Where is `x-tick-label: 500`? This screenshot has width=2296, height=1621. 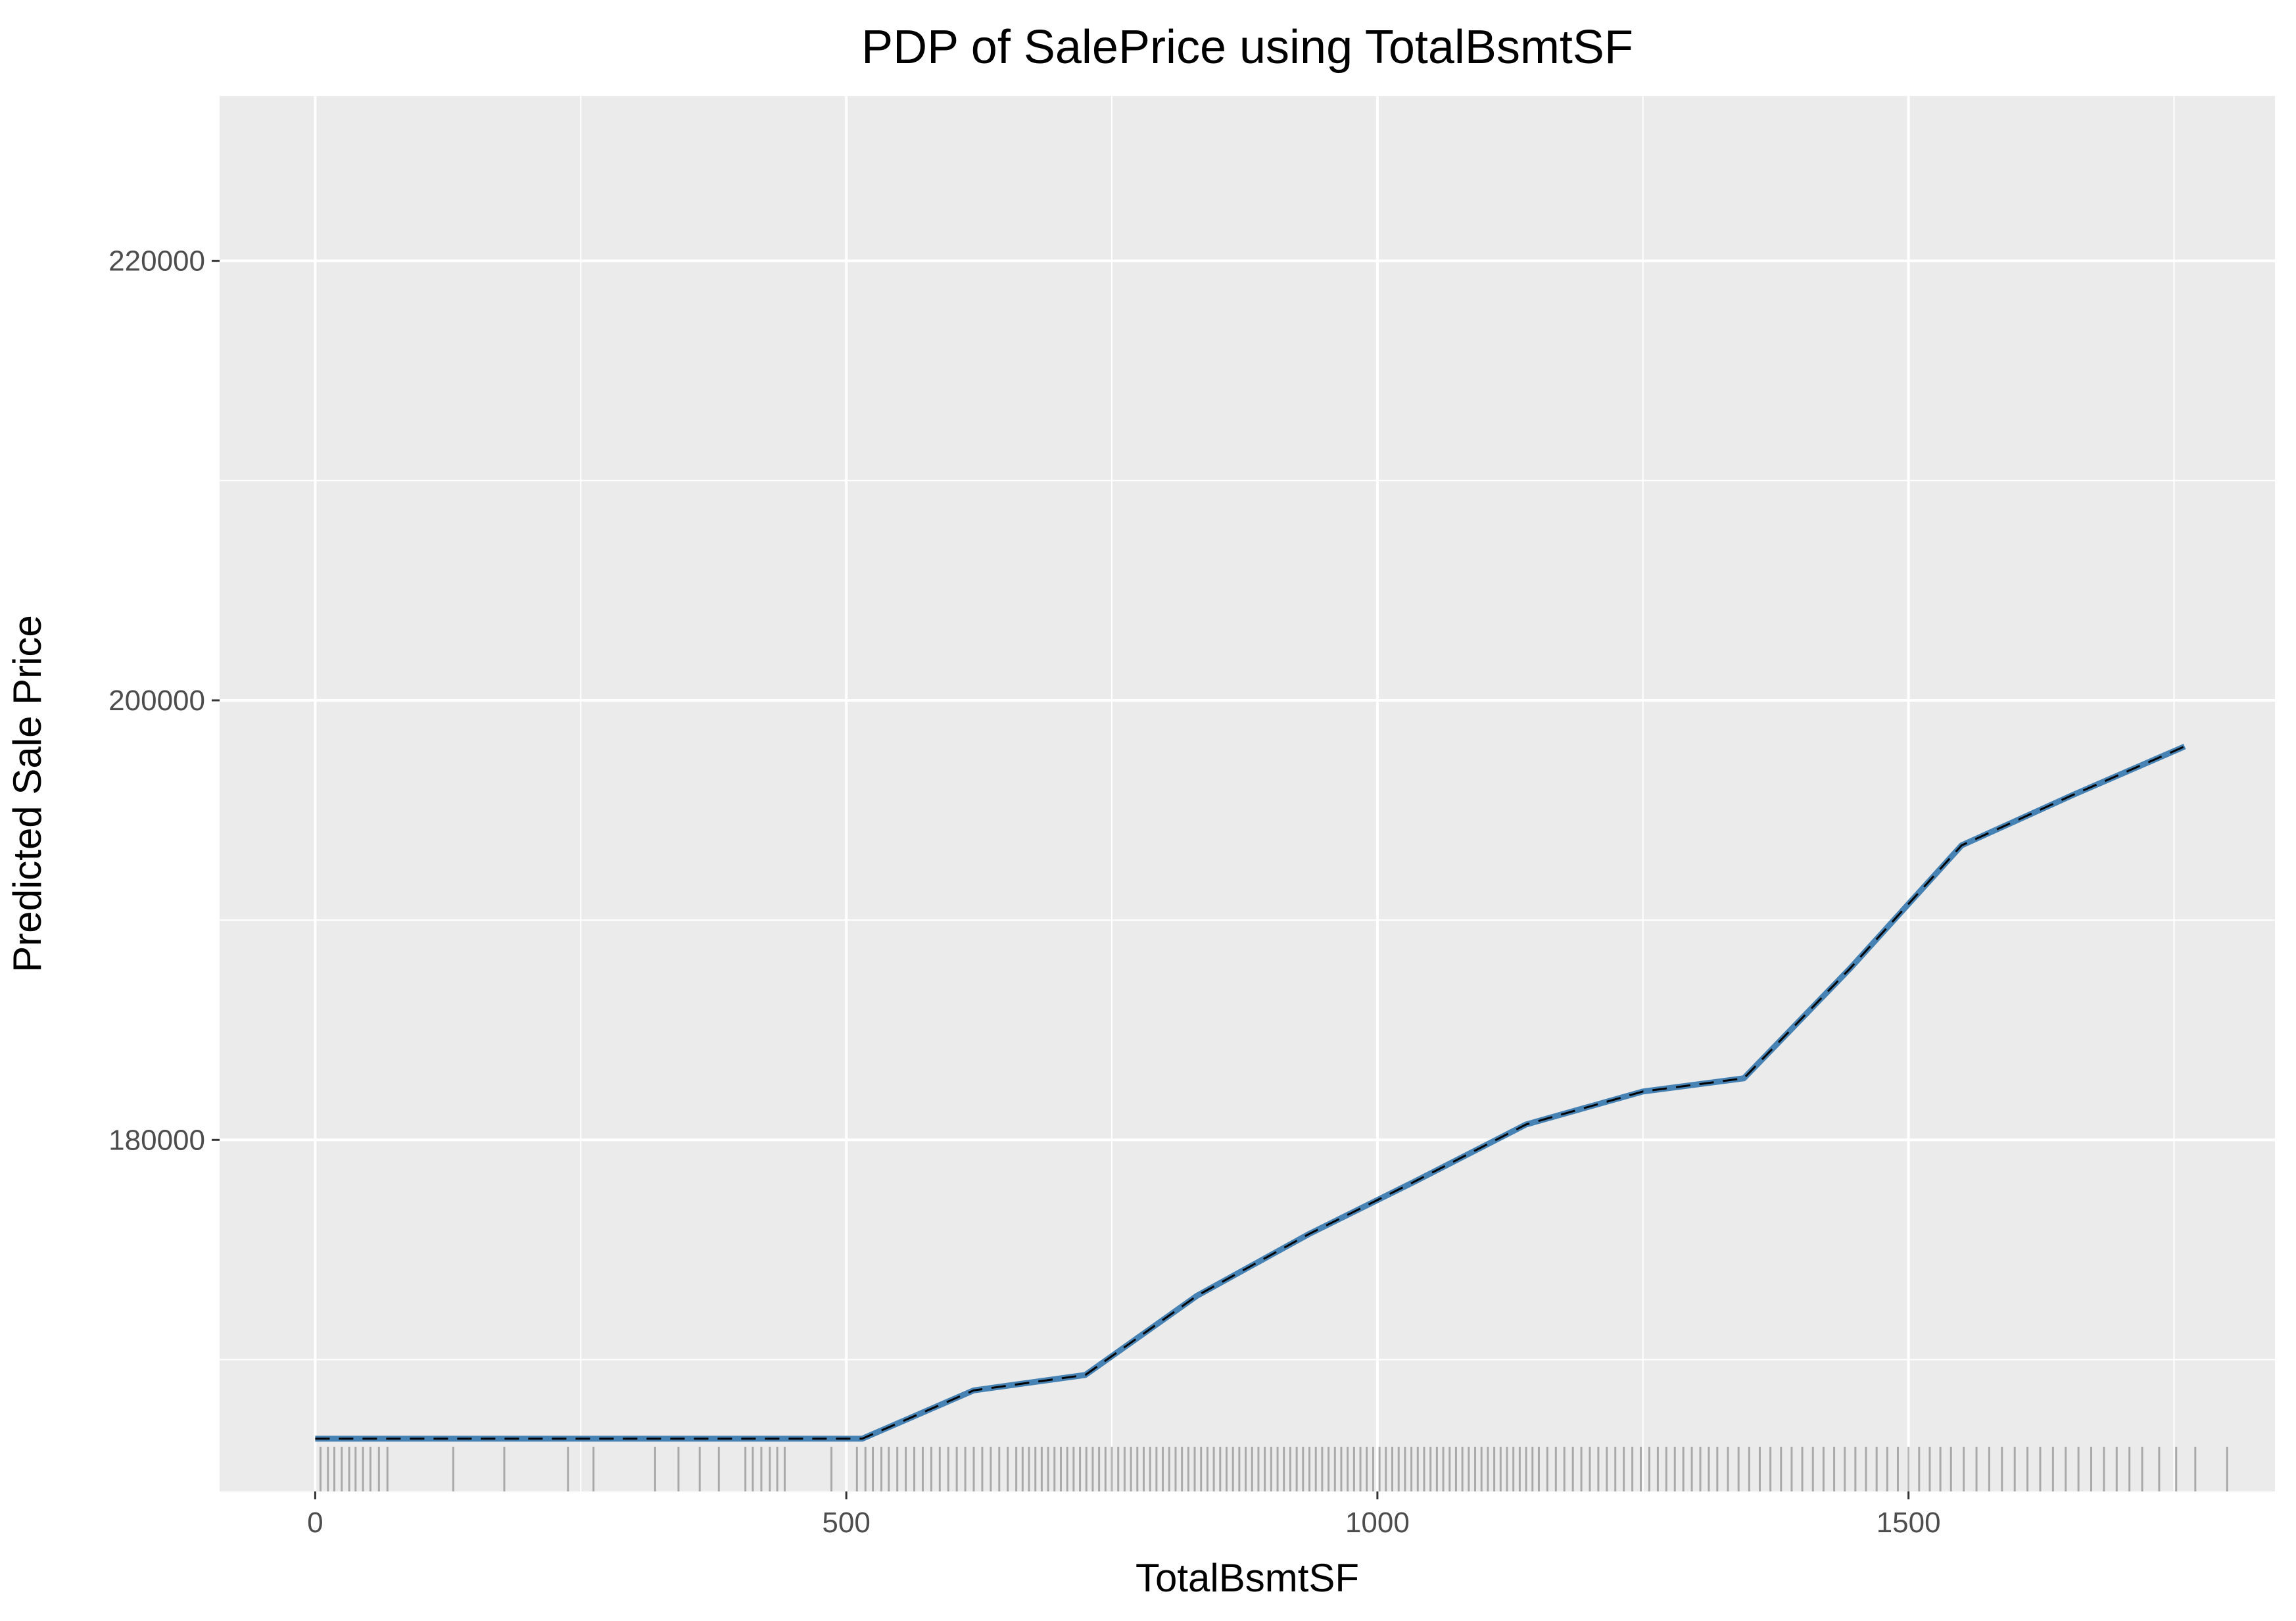
x-tick-label: 500 is located at coordinates (846, 1523).